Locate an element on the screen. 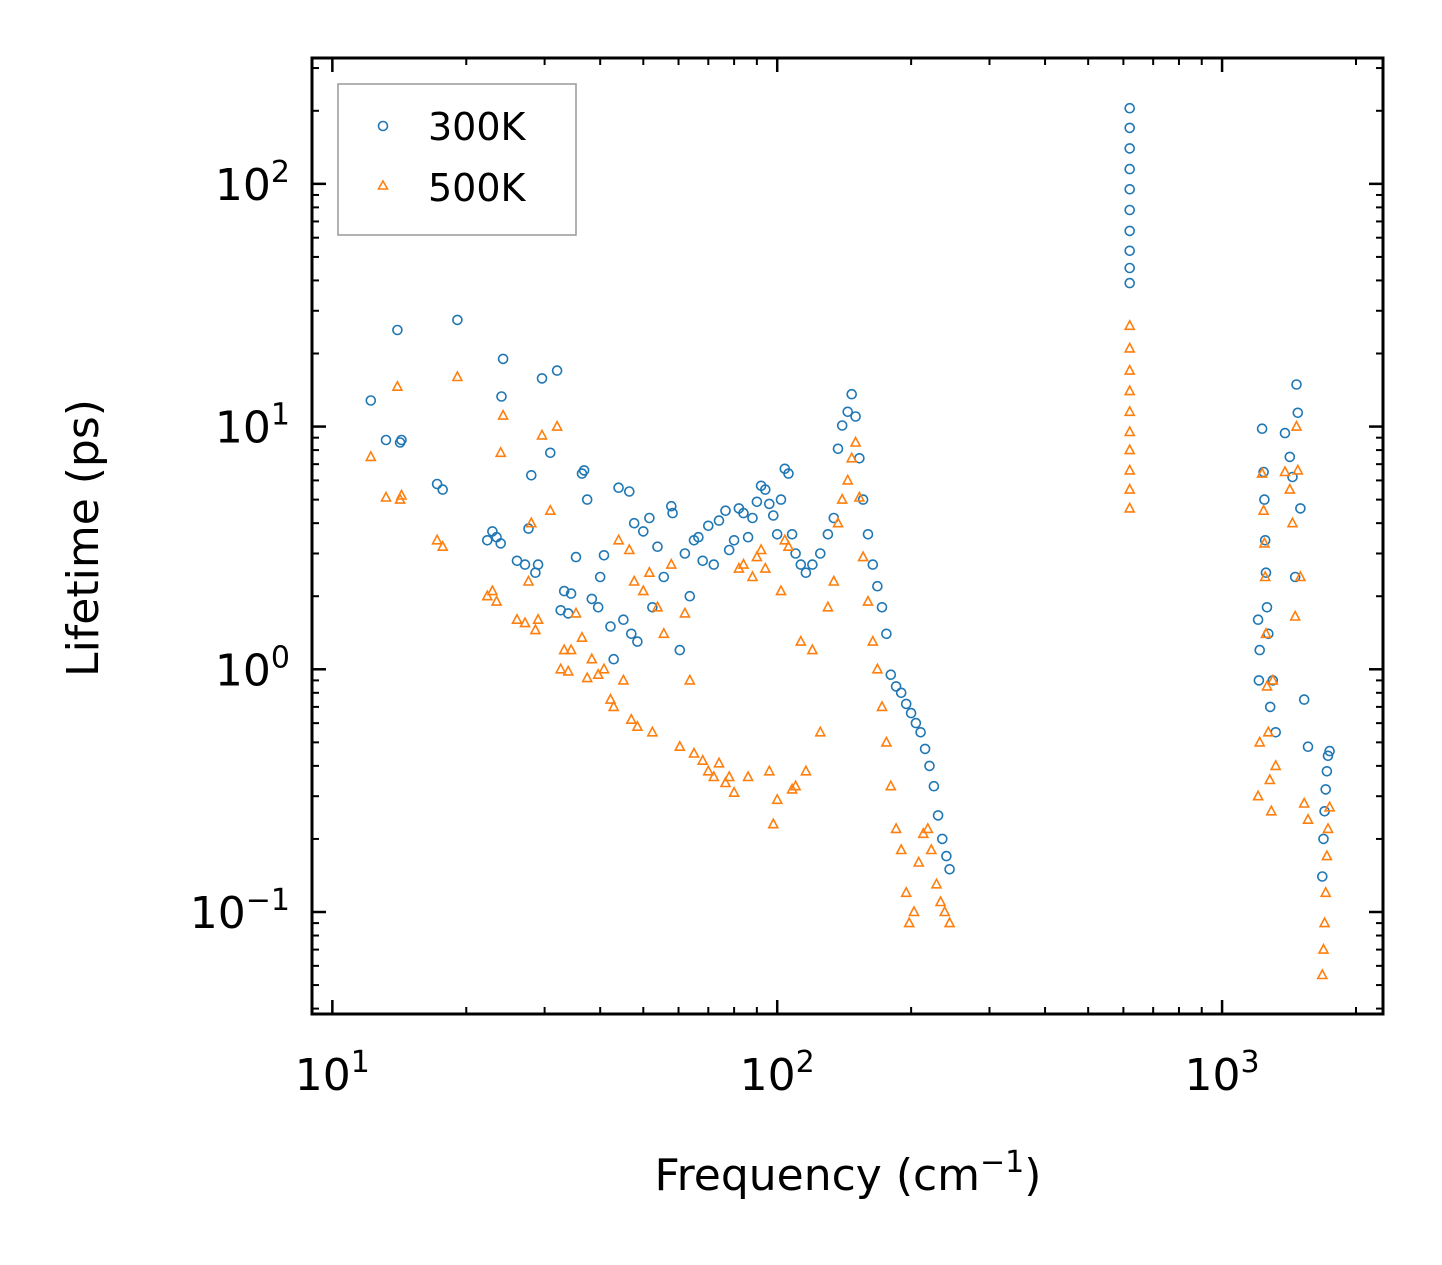  y-tick-label-2: 101 is located at coordinates (252, 426).